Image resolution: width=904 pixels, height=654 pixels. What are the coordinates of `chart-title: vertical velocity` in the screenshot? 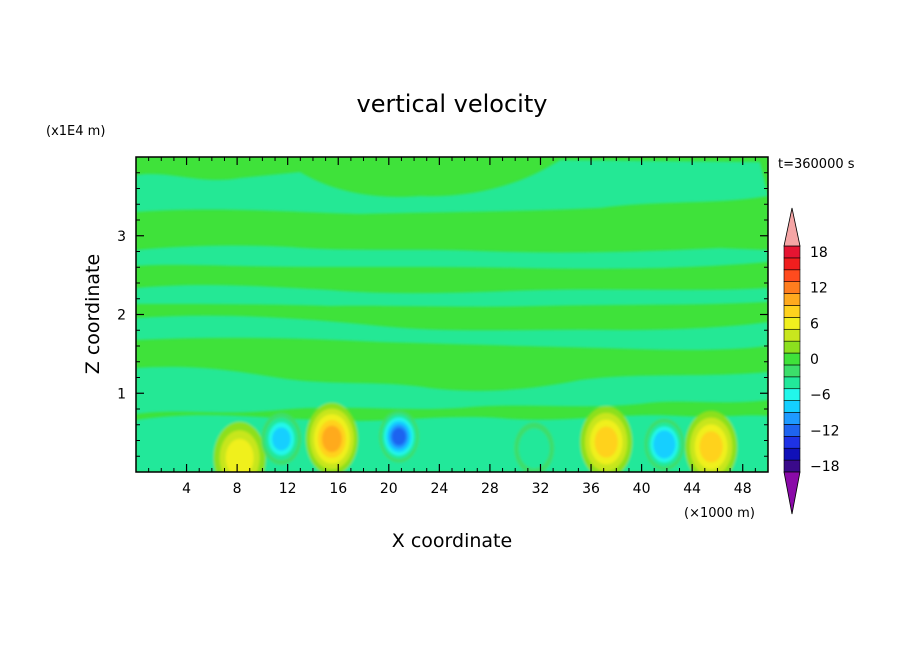 It's located at (452, 104).